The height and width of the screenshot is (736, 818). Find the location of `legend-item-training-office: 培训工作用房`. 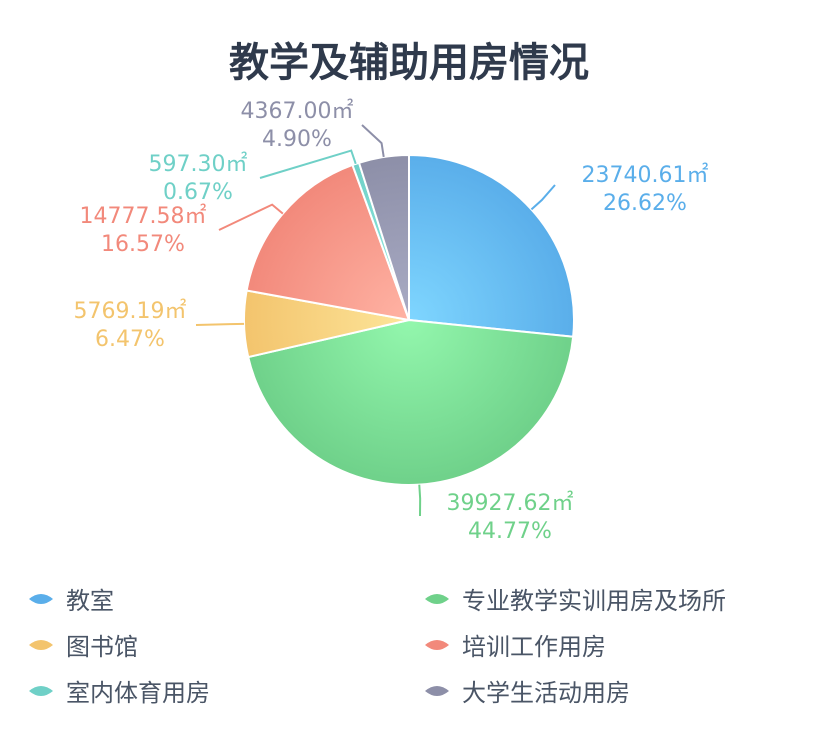

legend-item-training-office: 培训工作用房 is located at coordinates (515, 644).